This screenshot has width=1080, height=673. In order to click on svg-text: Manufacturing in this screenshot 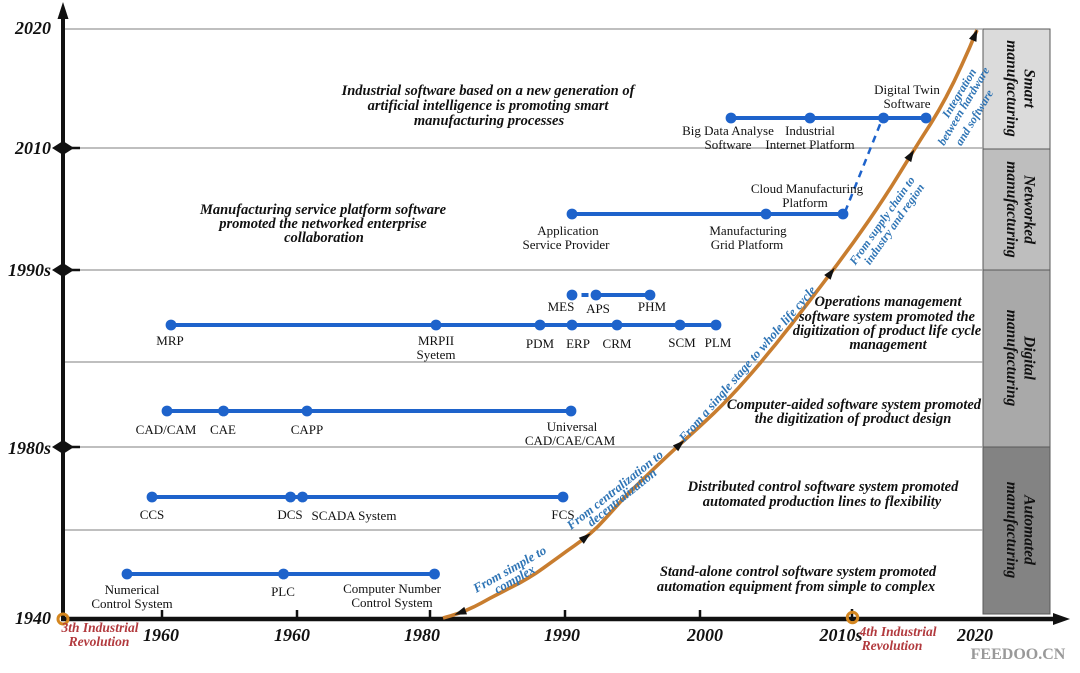, I will do `click(748, 230)`.